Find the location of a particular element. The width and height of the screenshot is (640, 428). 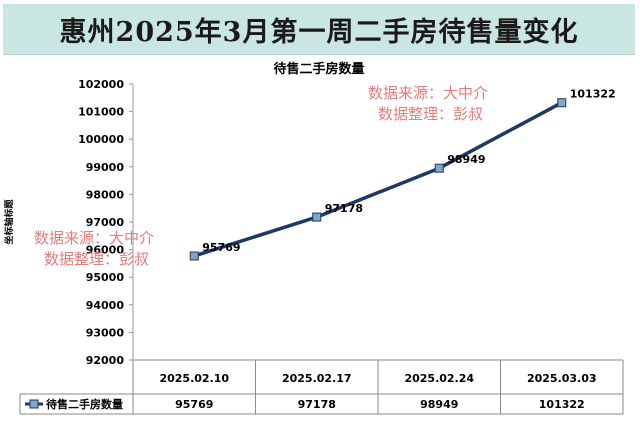

y-tick-label: 94000 is located at coordinates (105, 305).